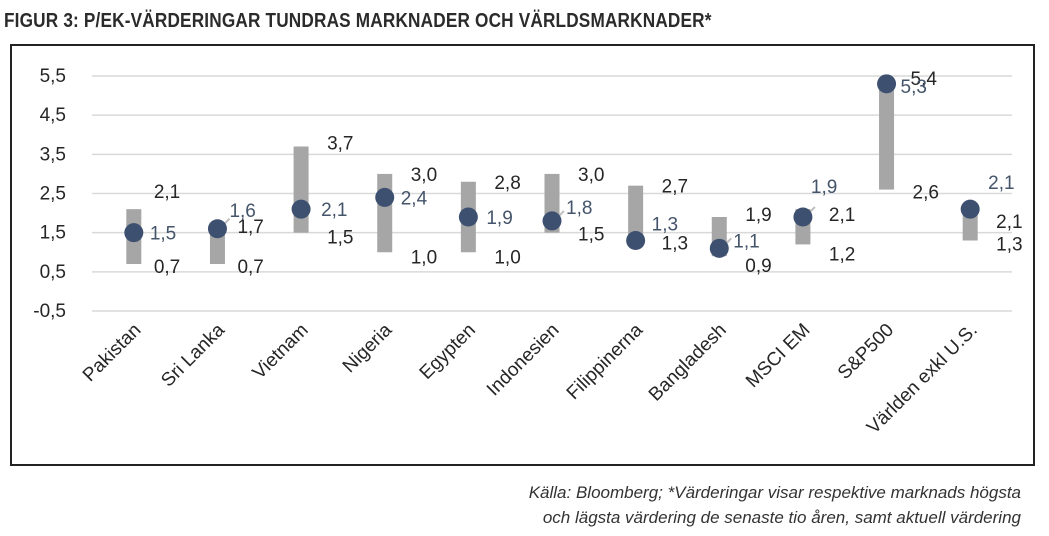  Describe the element at coordinates (281, 352) in the screenshot. I see `x-category-label: Vietnam` at that location.